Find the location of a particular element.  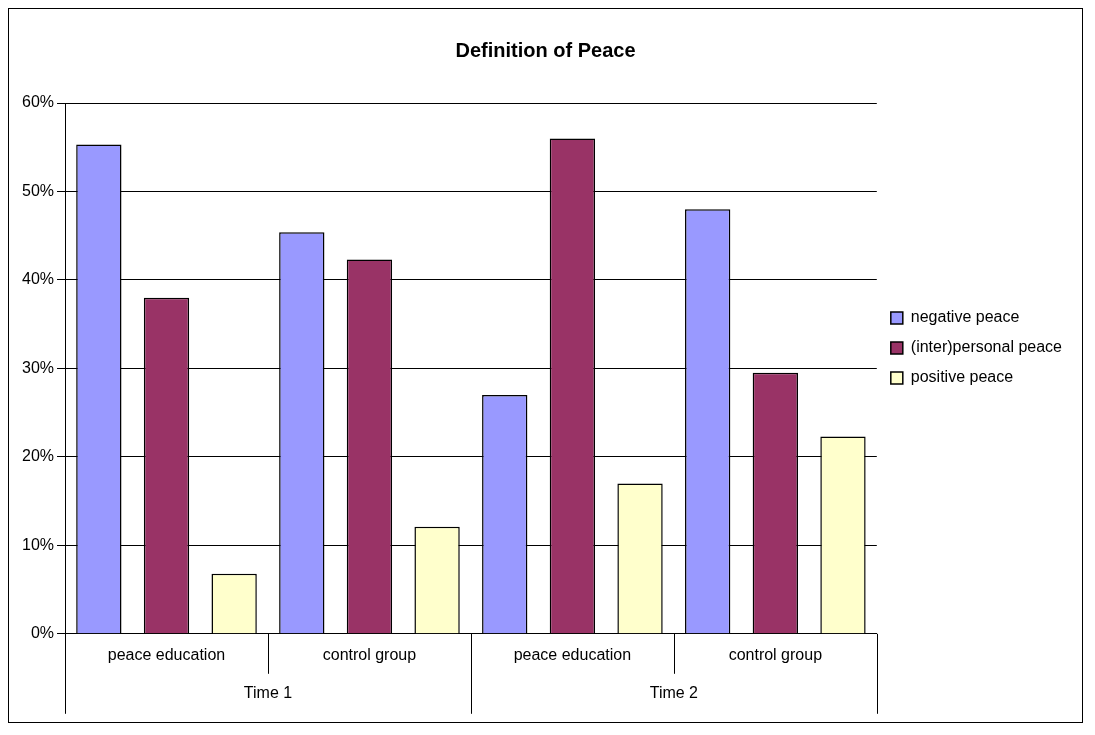

y-tick-label: 0% is located at coordinates (42, 633).